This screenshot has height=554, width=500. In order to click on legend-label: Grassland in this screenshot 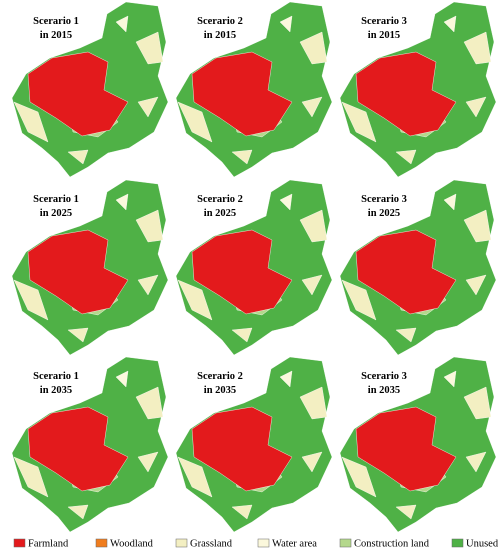, I will do `click(211, 543)`.